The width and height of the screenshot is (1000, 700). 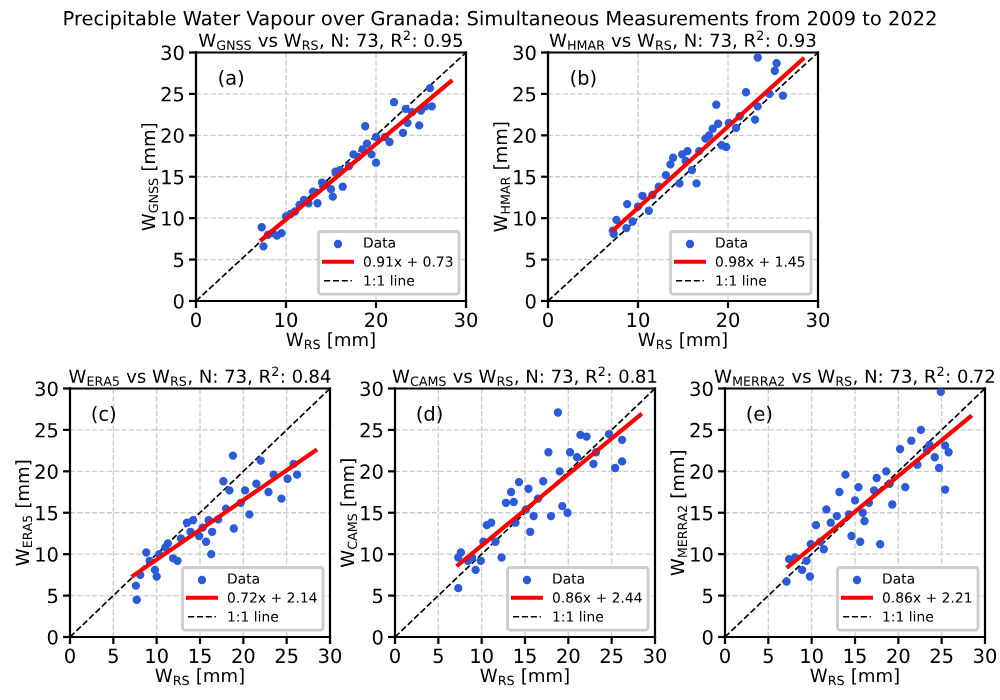 What do you see at coordinates (150, 177) in the screenshot?
I see `y-axis-title: W$_{GNSS}$ [mm]` at bounding box center [150, 177].